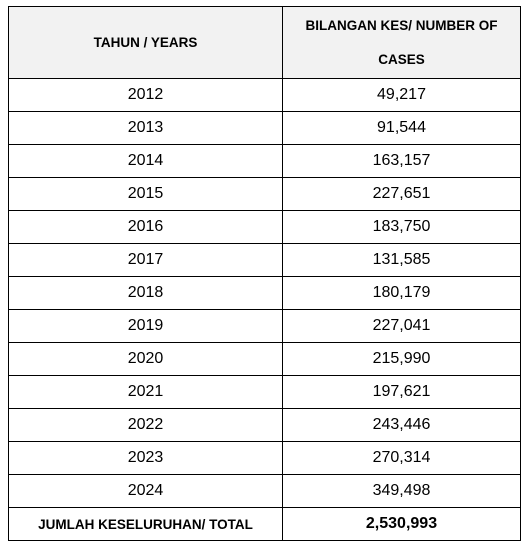 The width and height of the screenshot is (527, 550). Describe the element at coordinates (401, 128) in the screenshot. I see `cases-cell: 91,544` at that location.